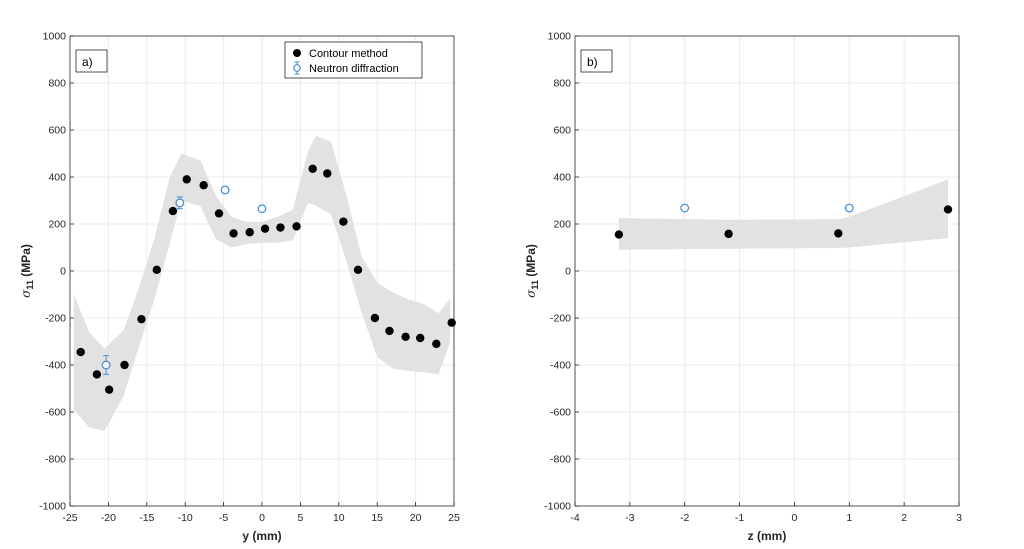 The width and height of the screenshot is (1024, 549). I want to click on panel-1-legend-neutron-marker, so click(297, 68).